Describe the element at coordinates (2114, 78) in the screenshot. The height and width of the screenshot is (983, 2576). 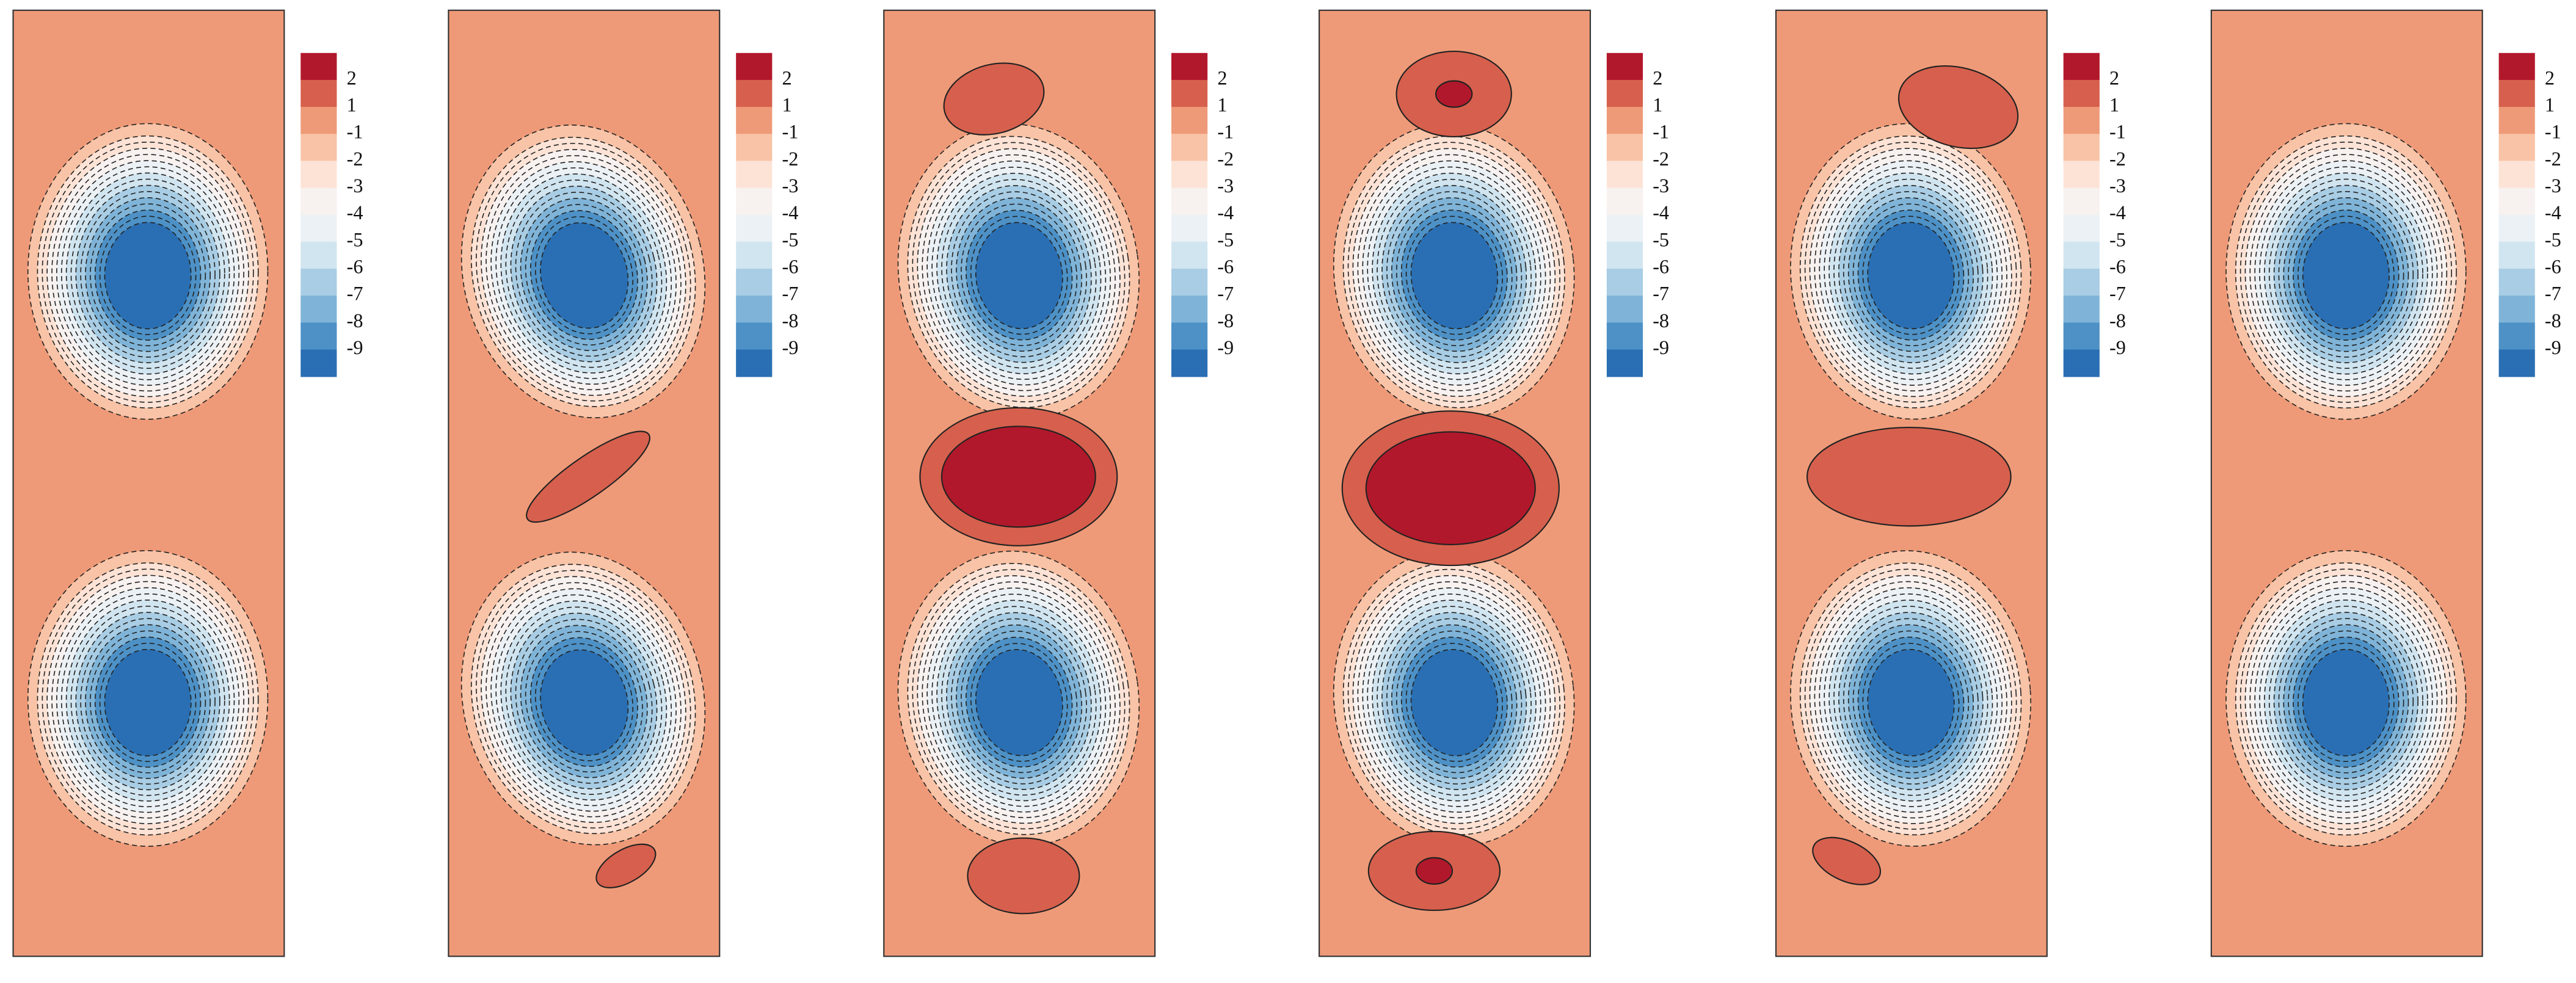
I see `colorbar-tick-label: 2` at that location.